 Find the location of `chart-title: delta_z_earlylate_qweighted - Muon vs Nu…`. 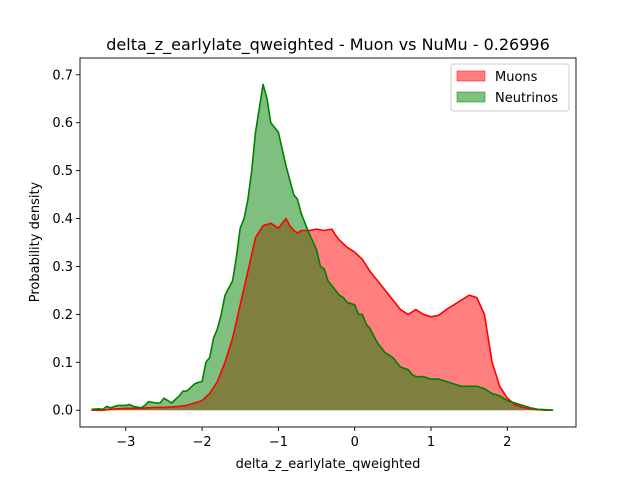

chart-title: delta_z_earlylate_qweighted - Muon vs Nu… is located at coordinates (328, 45).